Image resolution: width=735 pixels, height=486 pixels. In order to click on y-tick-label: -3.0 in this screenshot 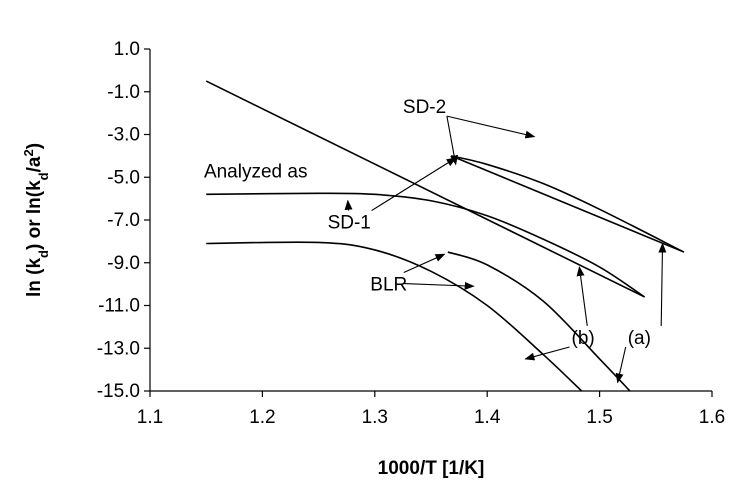, I will do `click(123, 135)`.